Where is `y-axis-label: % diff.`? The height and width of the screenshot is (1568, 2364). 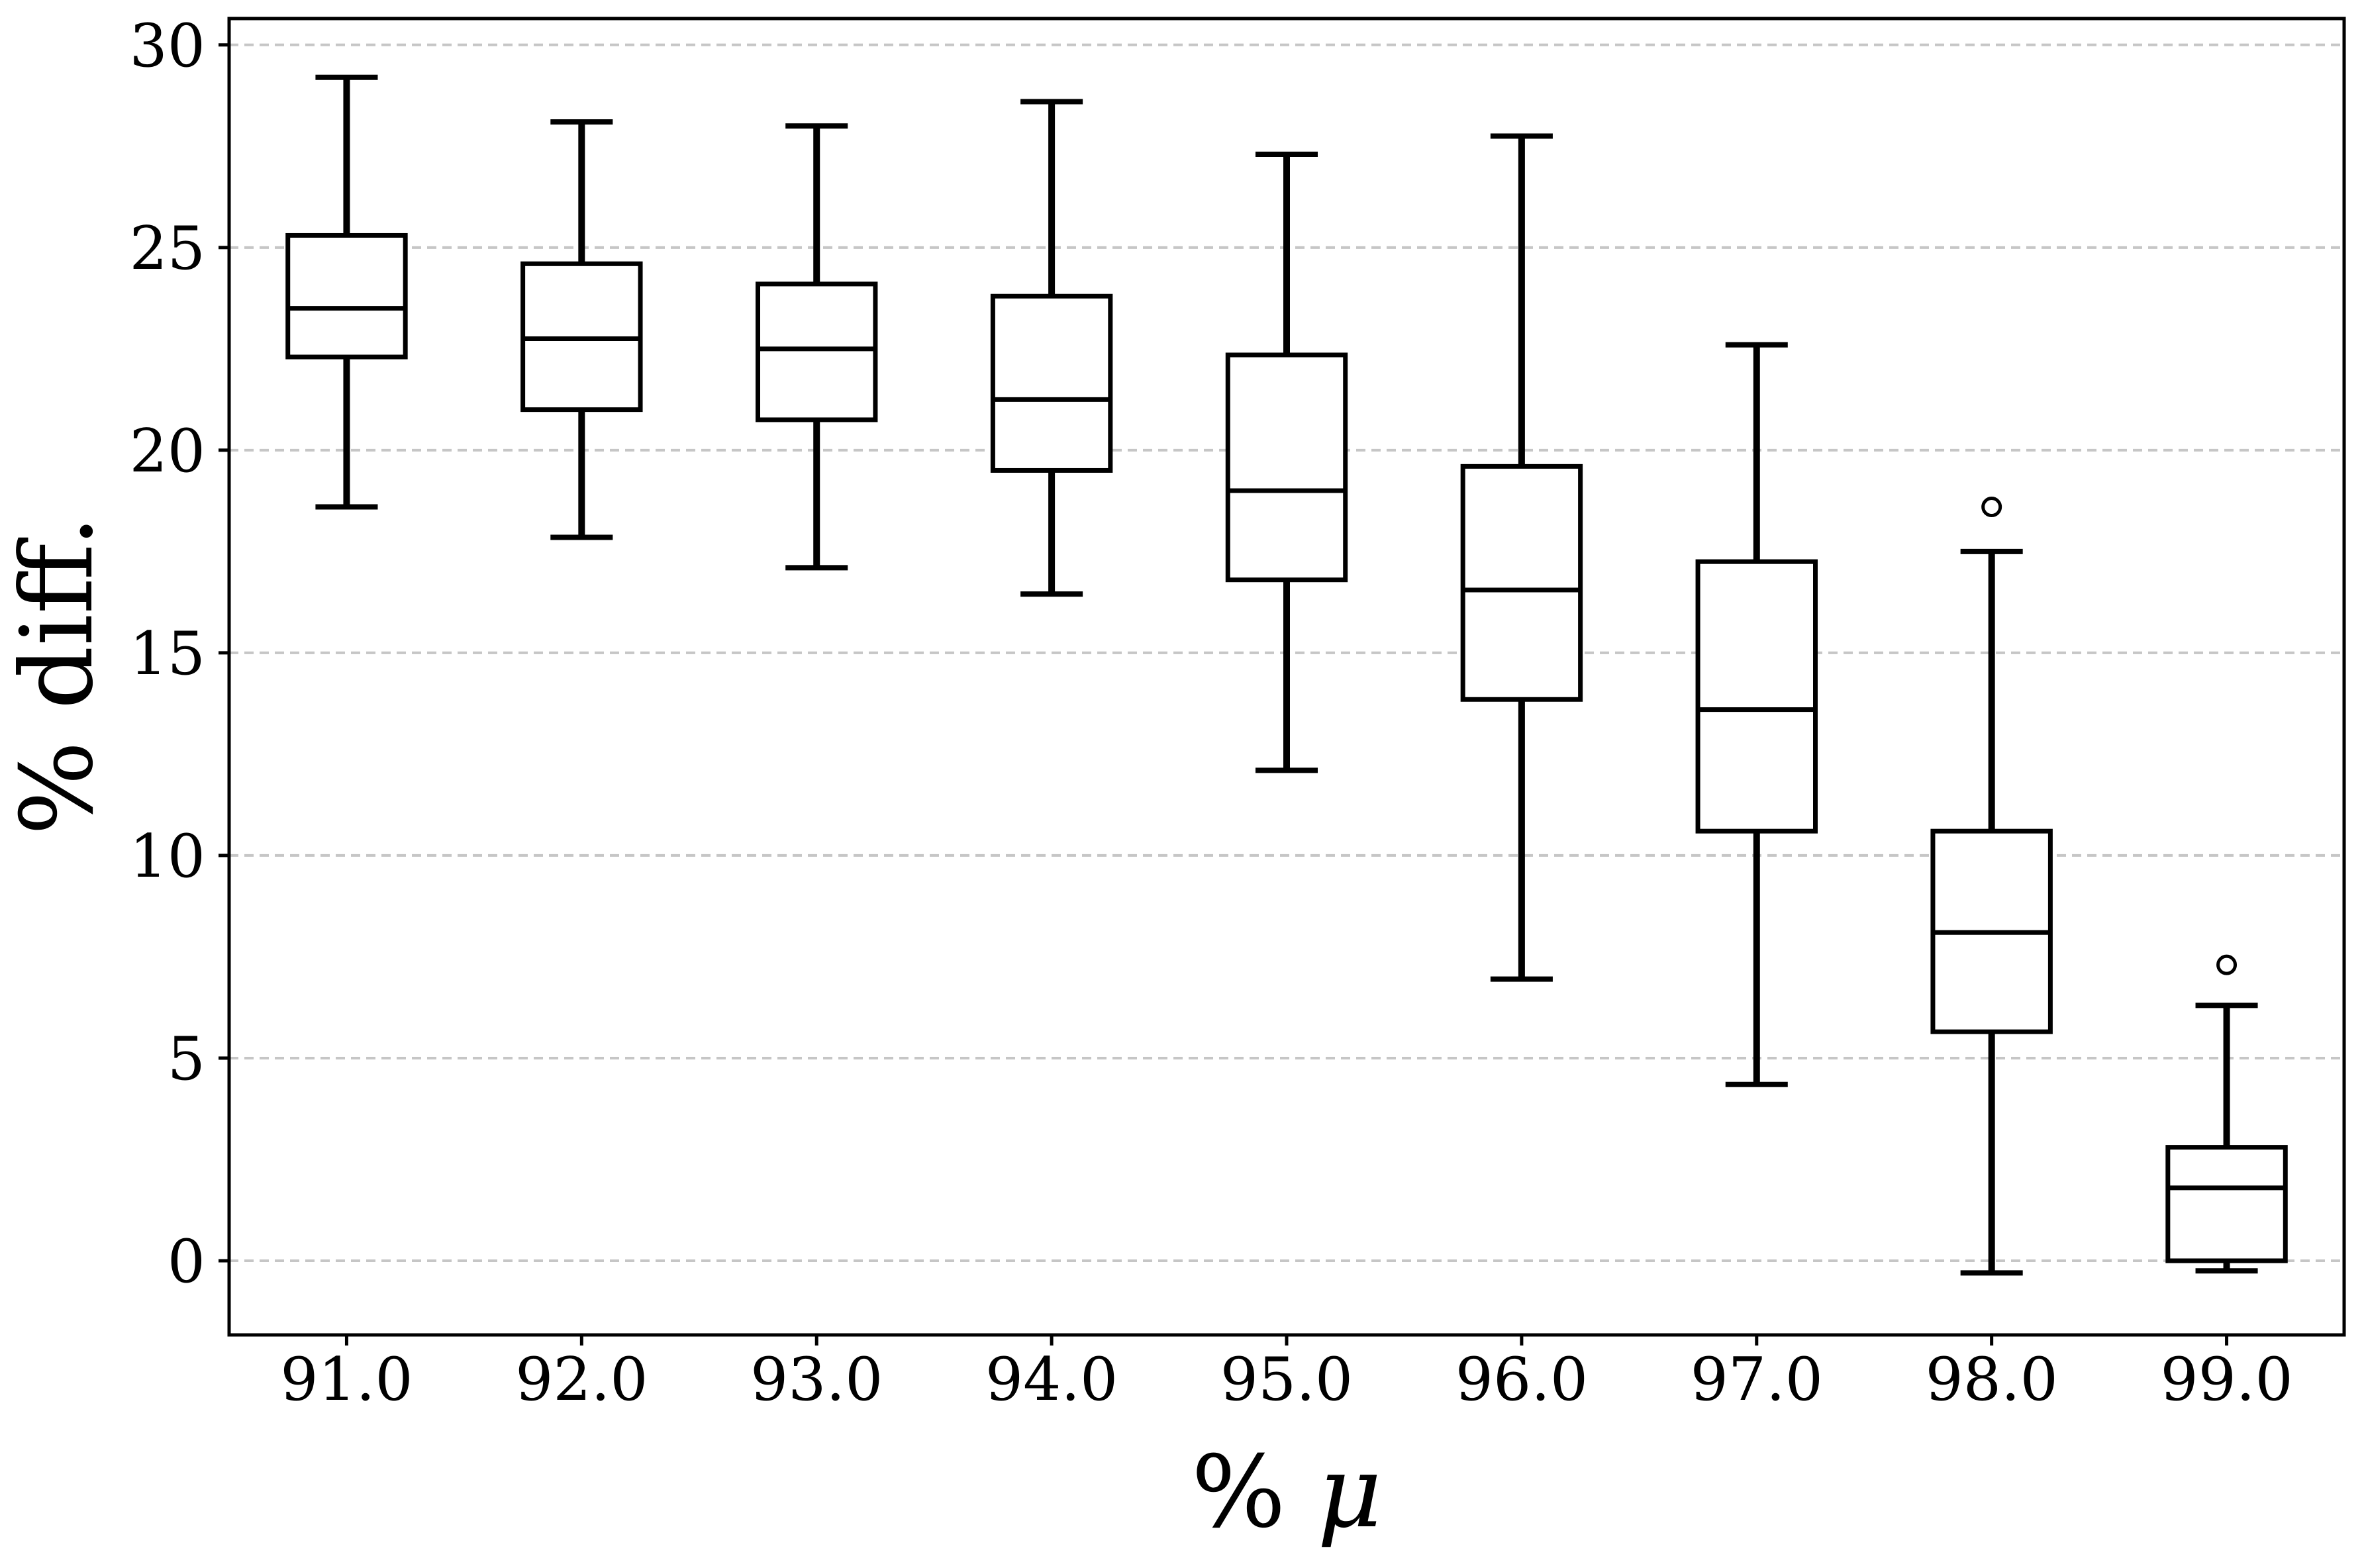
y-axis-label: % diff. is located at coordinates (57, 675).